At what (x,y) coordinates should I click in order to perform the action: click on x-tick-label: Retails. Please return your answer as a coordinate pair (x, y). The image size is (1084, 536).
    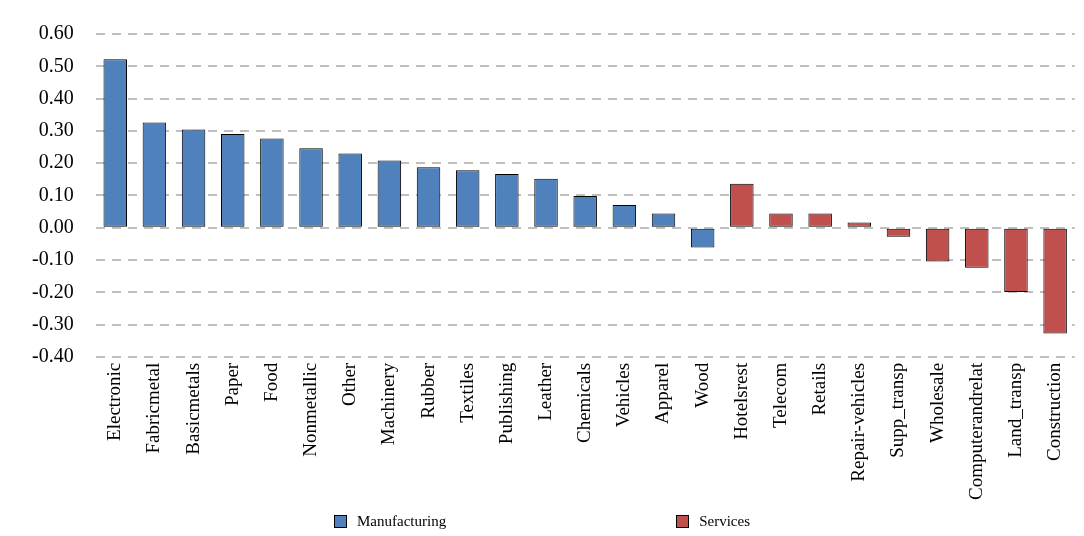
    Looking at the image, I should click on (819, 389).